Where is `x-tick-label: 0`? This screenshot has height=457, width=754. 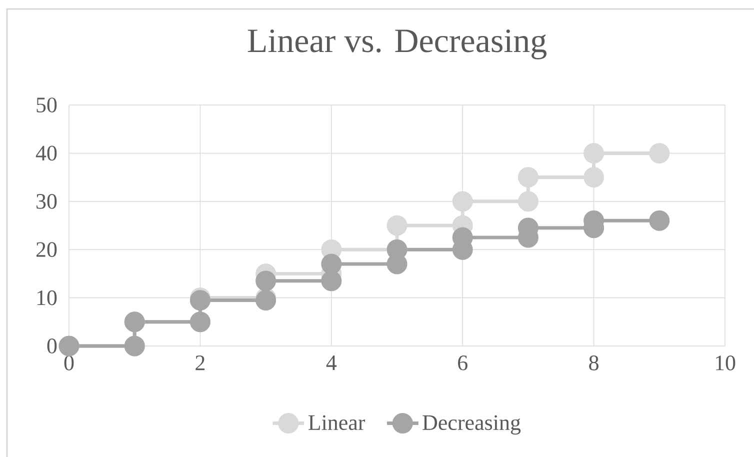
x-tick-label: 0 is located at coordinates (69, 363).